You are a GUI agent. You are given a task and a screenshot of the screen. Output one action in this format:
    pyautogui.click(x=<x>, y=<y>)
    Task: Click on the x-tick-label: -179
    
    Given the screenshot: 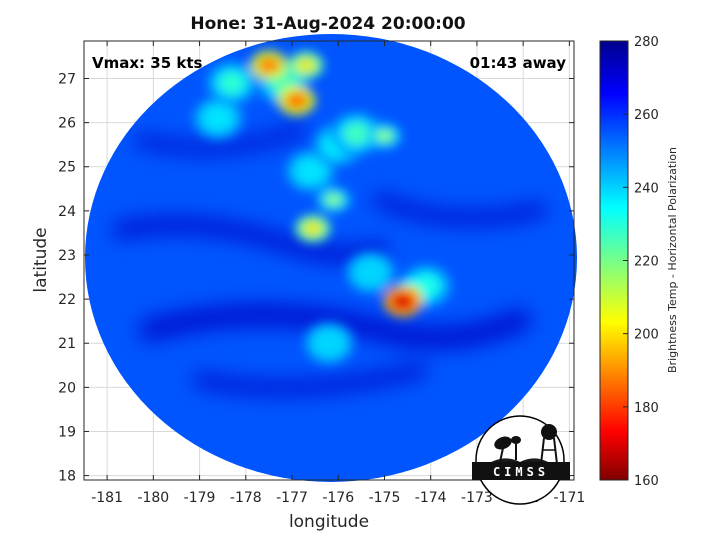 What is the action you would take?
    pyautogui.click(x=200, y=498)
    